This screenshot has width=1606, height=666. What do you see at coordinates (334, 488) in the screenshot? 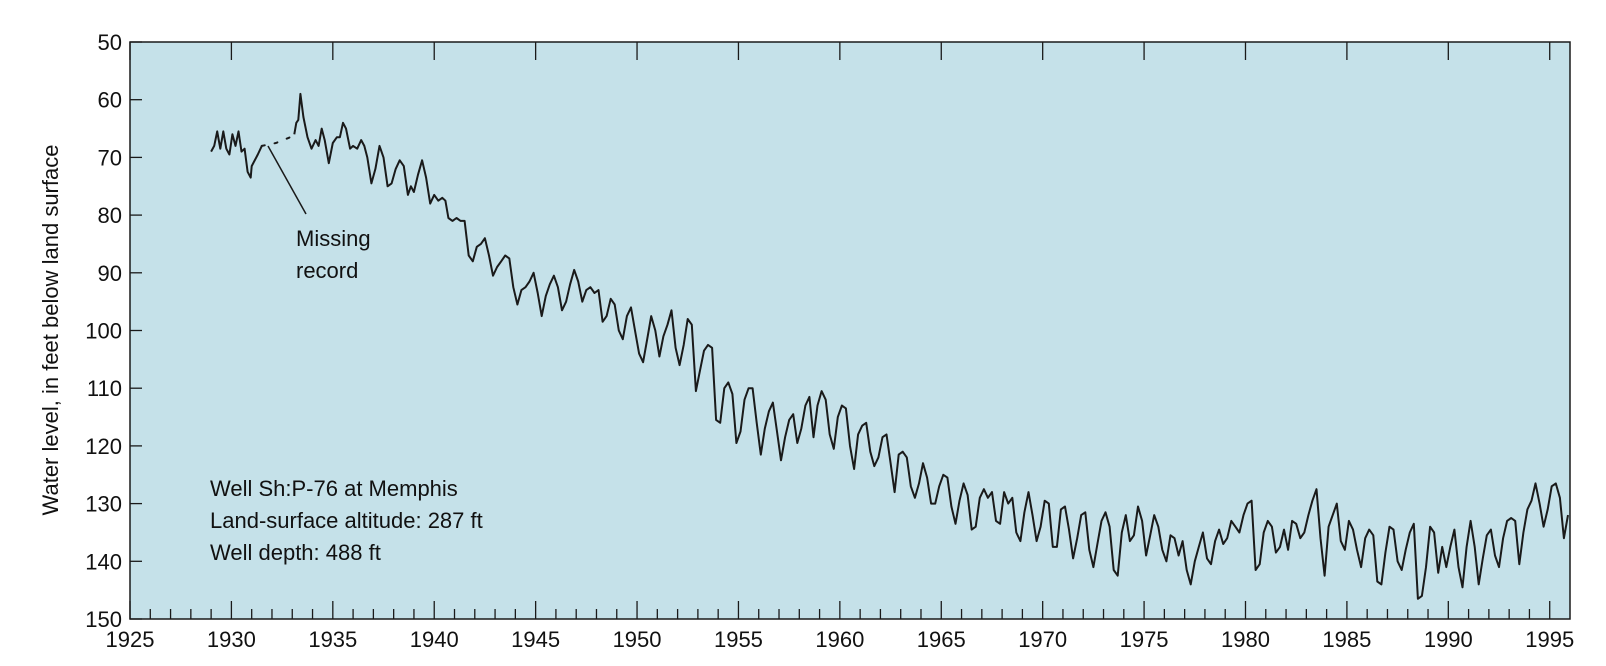
I see `well-name-label: Well Sh:P-76 at Memphis` at bounding box center [334, 488].